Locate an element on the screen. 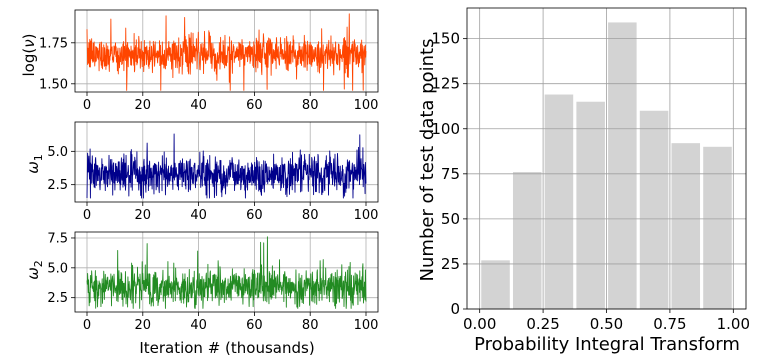 This screenshot has width=758, height=358. xtick-label: 0.50 is located at coordinates (606, 324).